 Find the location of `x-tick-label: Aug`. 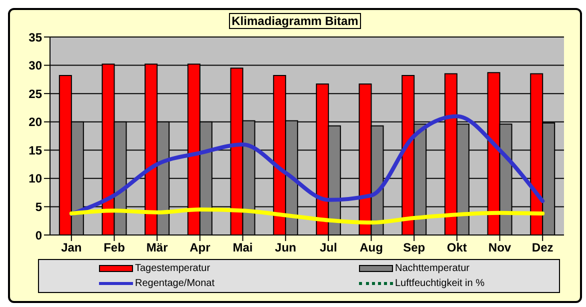

x-tick-label: Aug is located at coordinates (371, 247).